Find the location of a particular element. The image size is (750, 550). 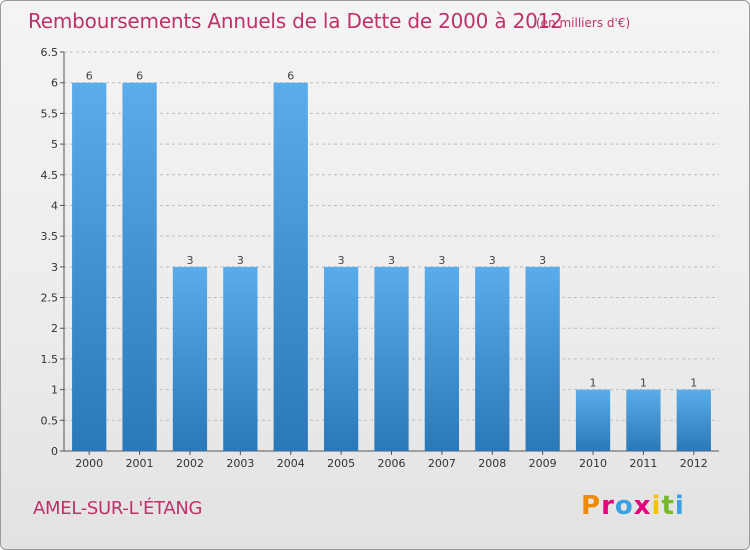

x-tick-label: 2007 is located at coordinates (442, 463).